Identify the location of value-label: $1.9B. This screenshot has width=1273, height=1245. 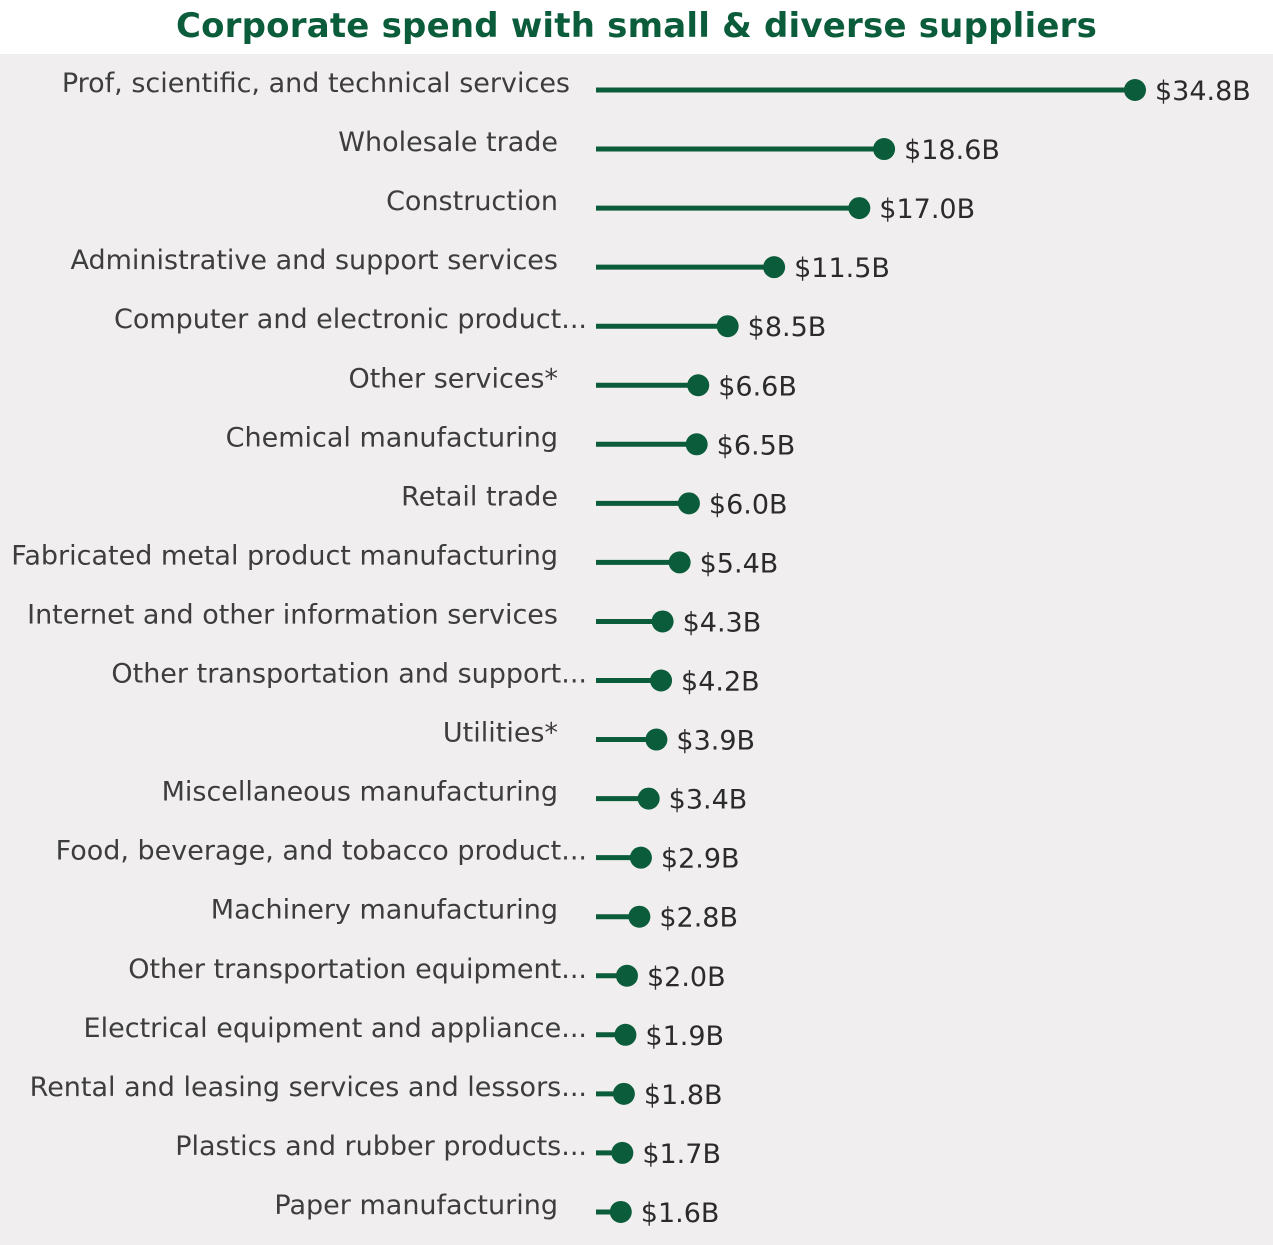
(684, 1036).